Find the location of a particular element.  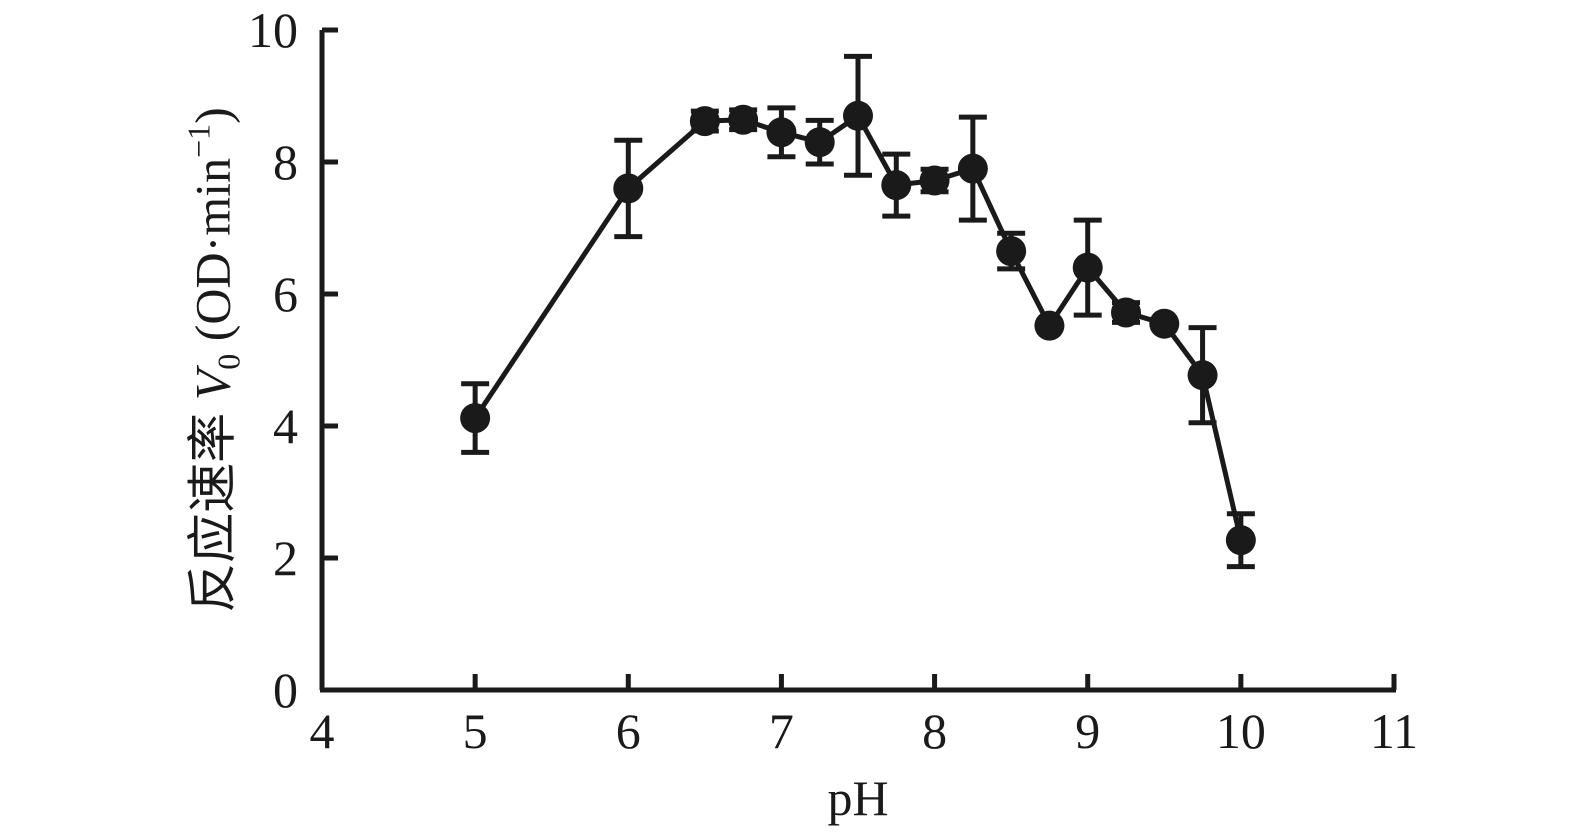

x-tick-label: 8 is located at coordinates (934, 731).